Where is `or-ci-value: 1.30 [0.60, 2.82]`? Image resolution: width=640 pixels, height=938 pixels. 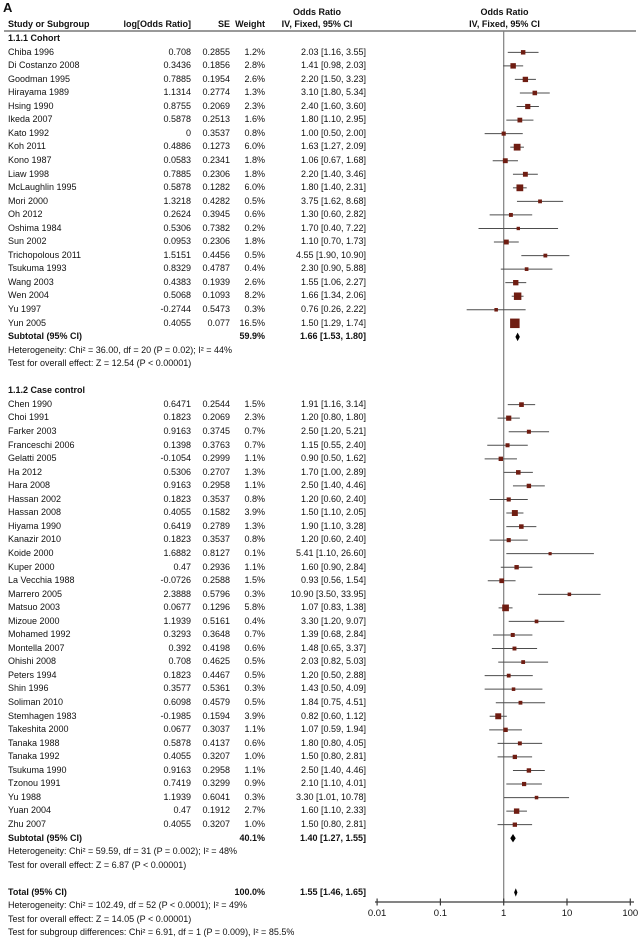 or-ci-value: 1.30 [0.60, 2.82] is located at coordinates (333, 214).